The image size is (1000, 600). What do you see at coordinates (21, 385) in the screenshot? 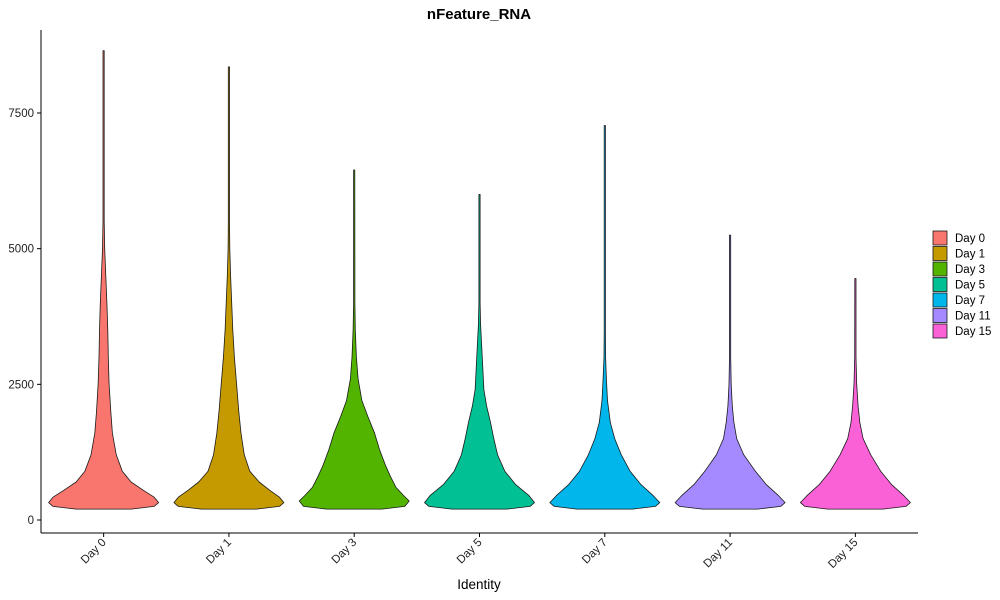
I see `y-tick-label: 2500` at bounding box center [21, 385].